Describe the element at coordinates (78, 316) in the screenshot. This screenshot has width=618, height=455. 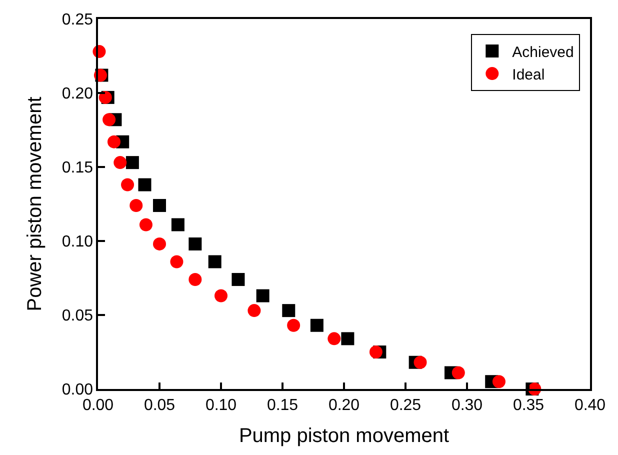
I see `y-tick-label: 0.05` at that location.